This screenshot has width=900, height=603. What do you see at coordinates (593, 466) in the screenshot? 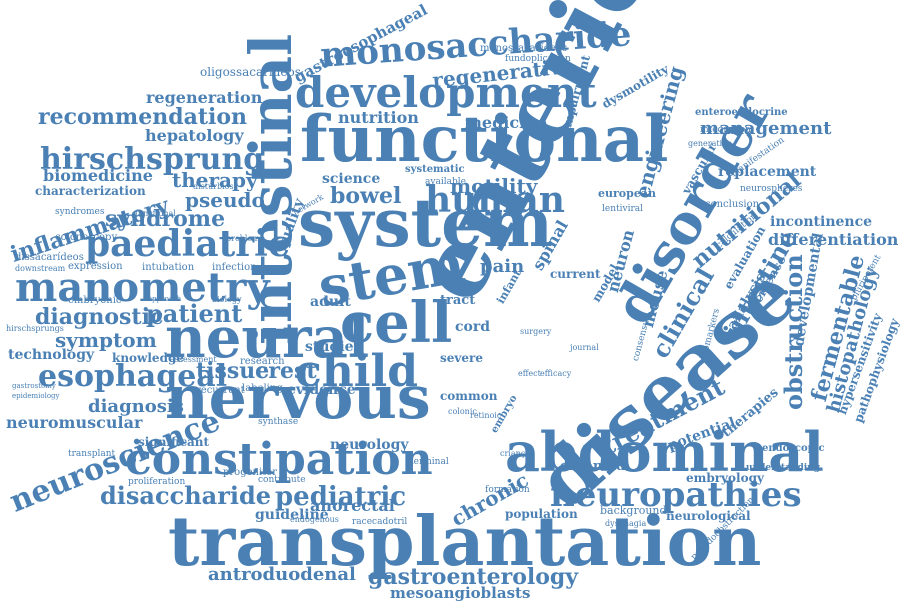
I see `word-organoid: organoid` at bounding box center [593, 466].